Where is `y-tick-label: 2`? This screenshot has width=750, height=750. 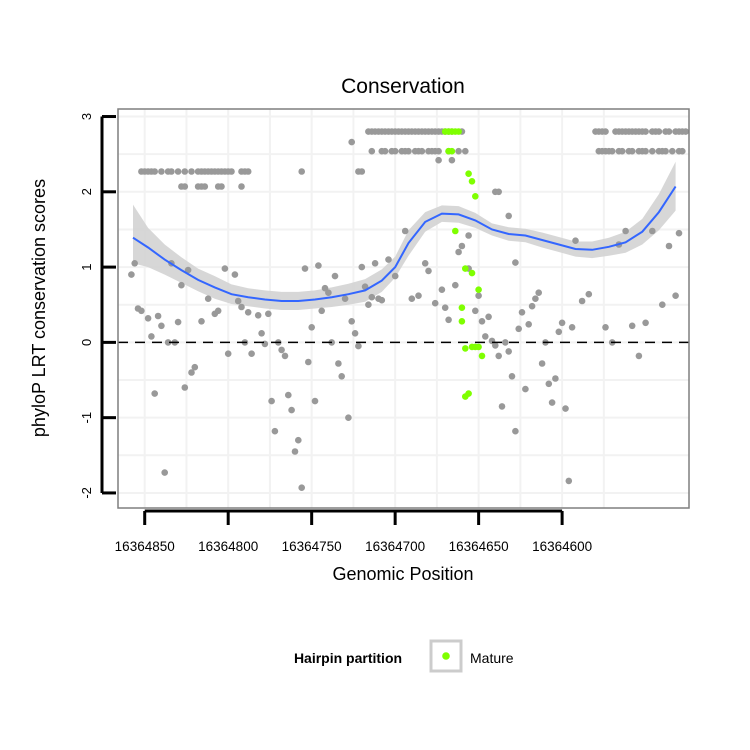
y-tick-label: 2 is located at coordinates (86, 191).